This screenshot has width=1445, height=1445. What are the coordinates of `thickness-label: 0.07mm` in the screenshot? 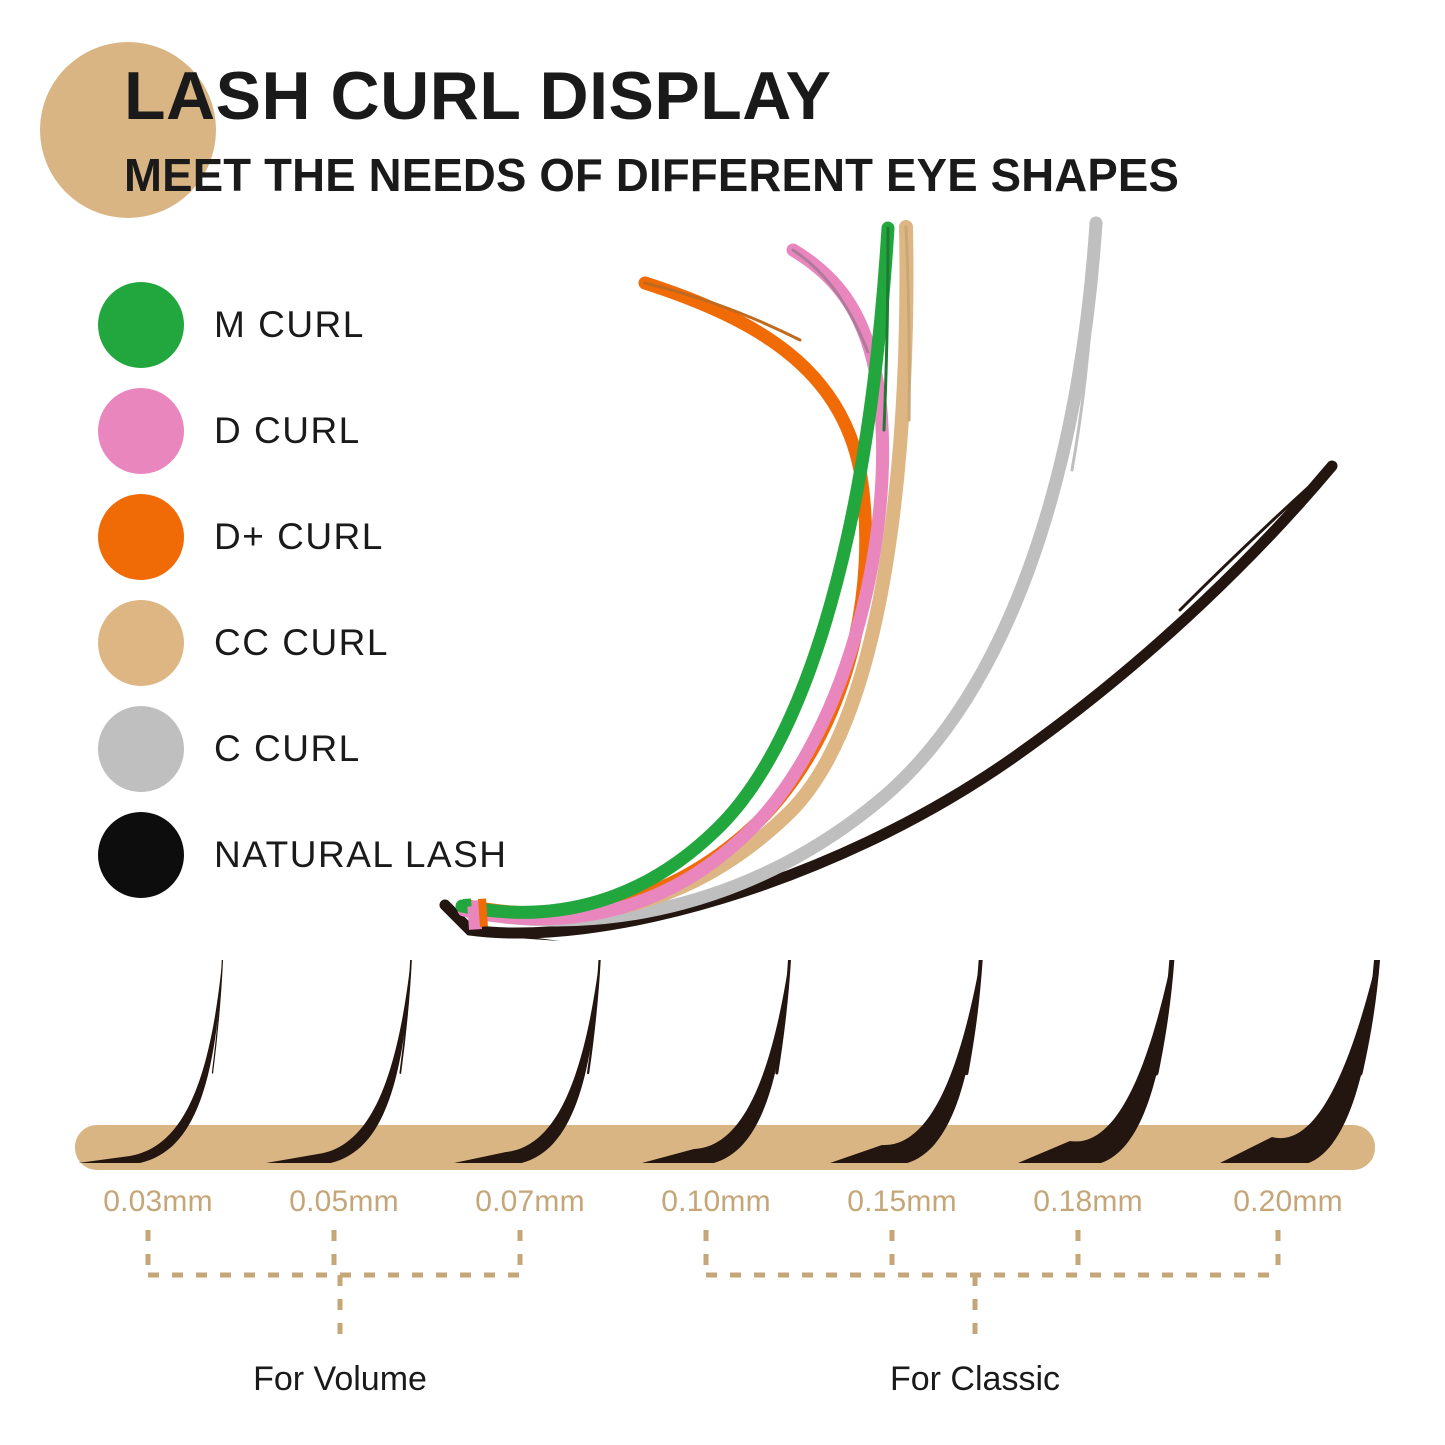 It's located at (530, 1201).